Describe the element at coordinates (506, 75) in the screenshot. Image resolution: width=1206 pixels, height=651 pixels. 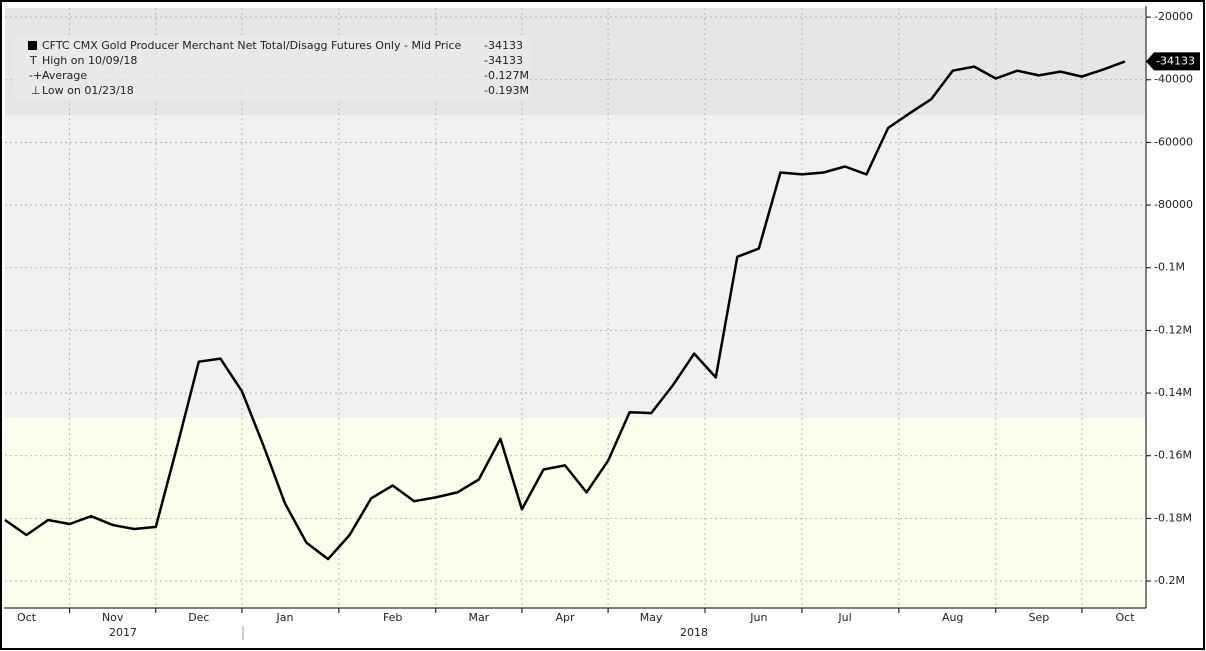
I see `legend-stat-value: -0.127M` at that location.